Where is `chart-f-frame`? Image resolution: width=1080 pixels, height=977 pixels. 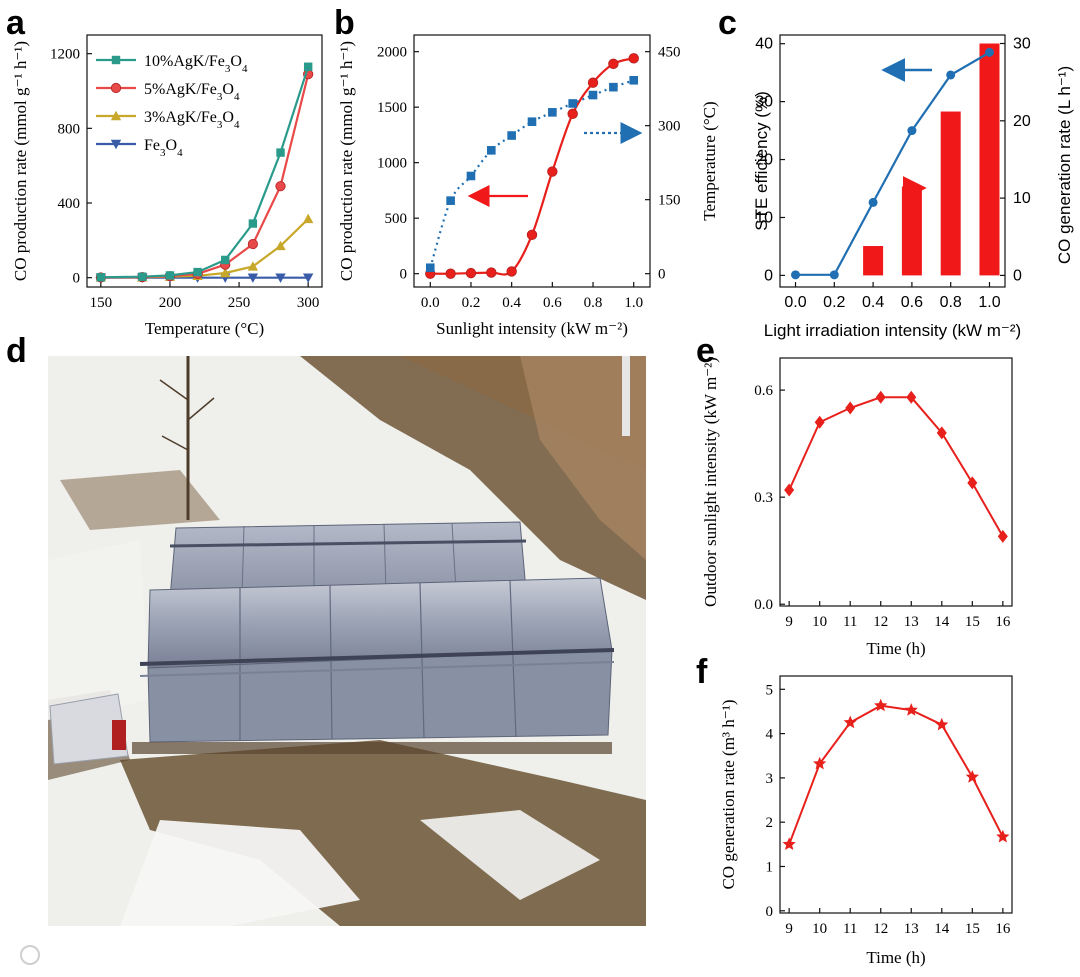 chart-f-frame is located at coordinates (896, 794).